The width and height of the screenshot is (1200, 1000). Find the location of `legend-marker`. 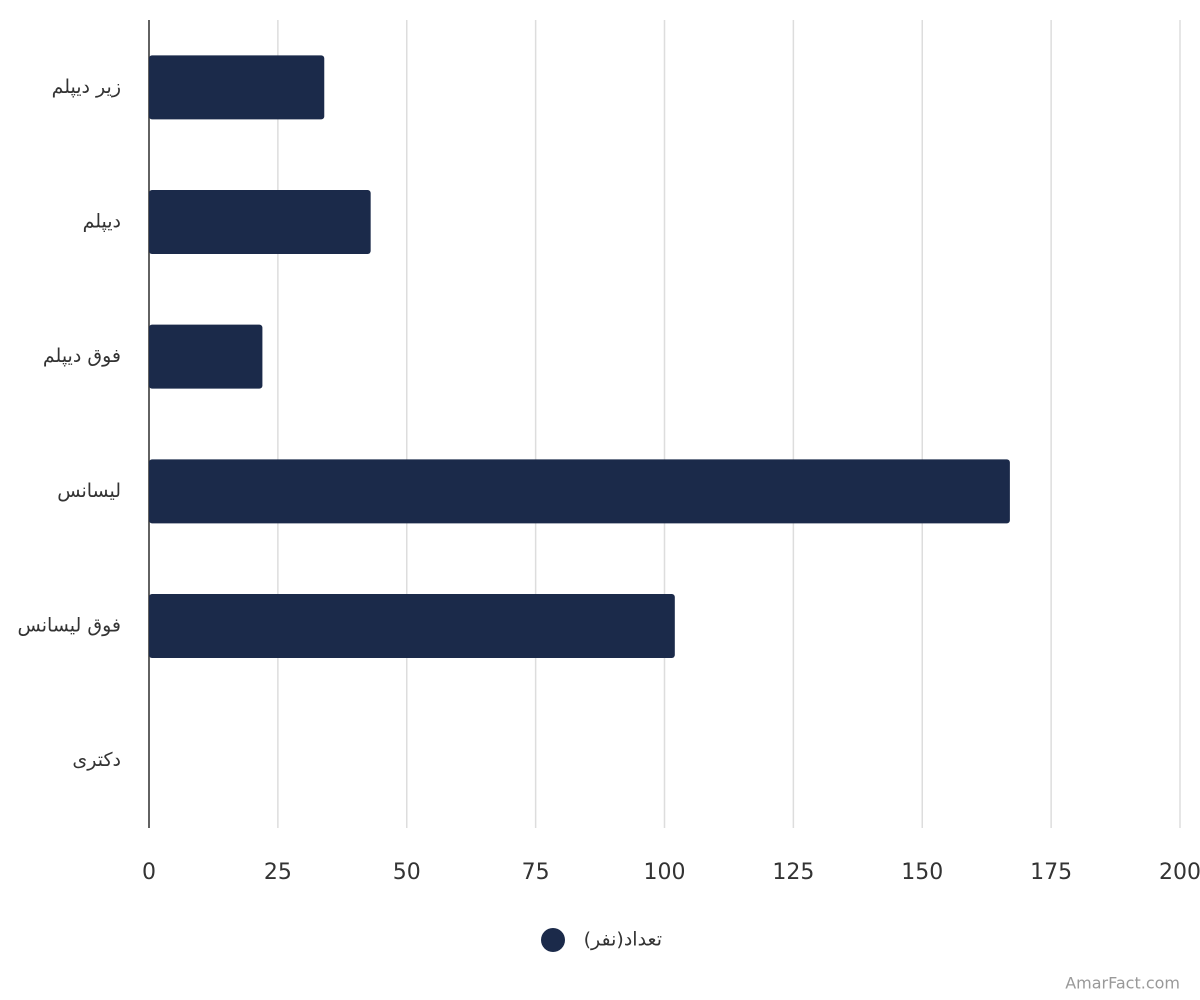

legend-marker is located at coordinates (553, 940).